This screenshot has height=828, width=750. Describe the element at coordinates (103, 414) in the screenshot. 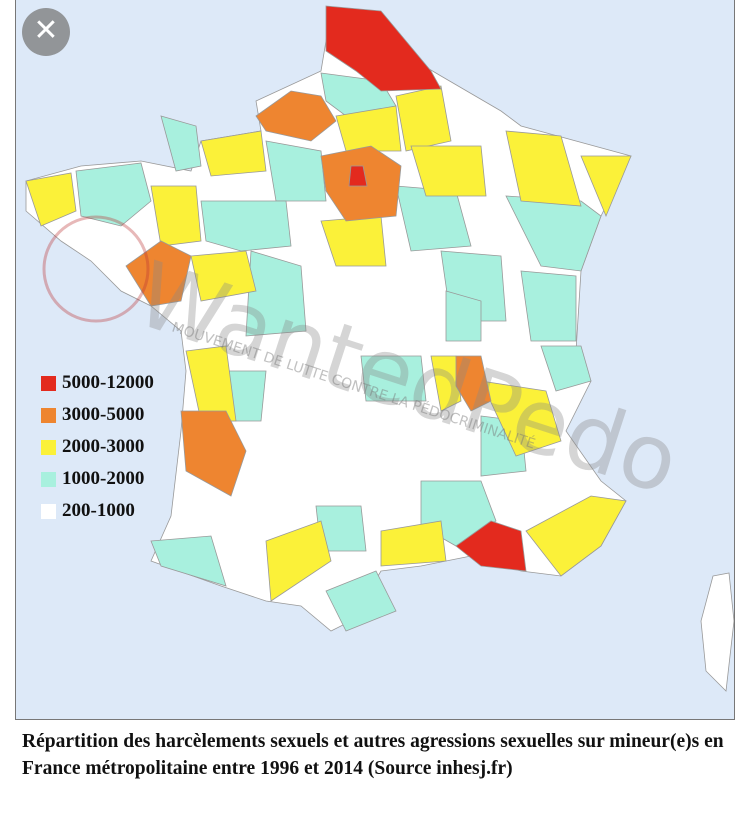

I see `legend-label: 3000-5000` at that location.